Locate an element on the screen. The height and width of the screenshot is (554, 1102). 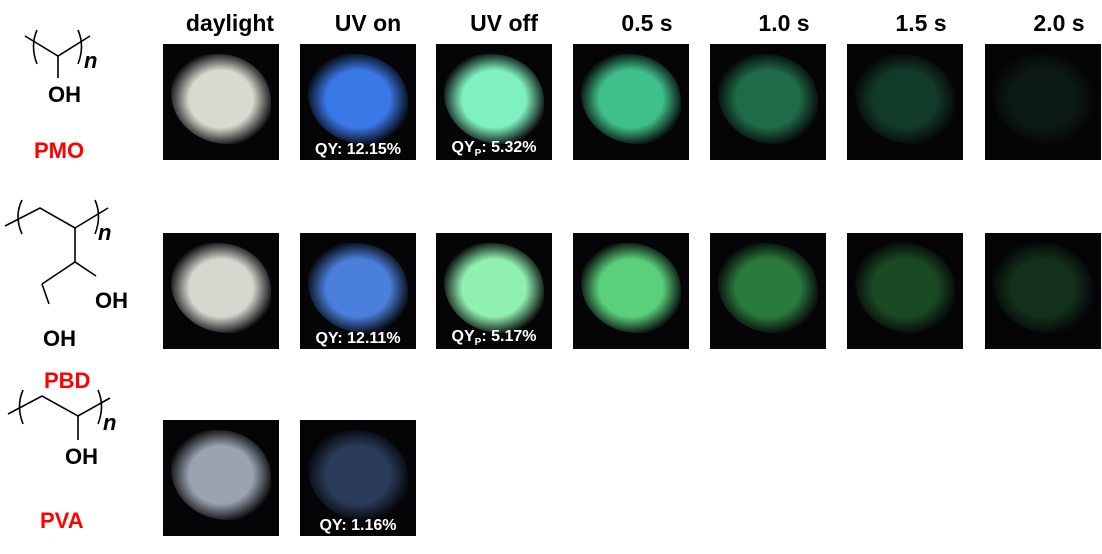
qy-label: QY: 12.11% is located at coordinates (358, 338).